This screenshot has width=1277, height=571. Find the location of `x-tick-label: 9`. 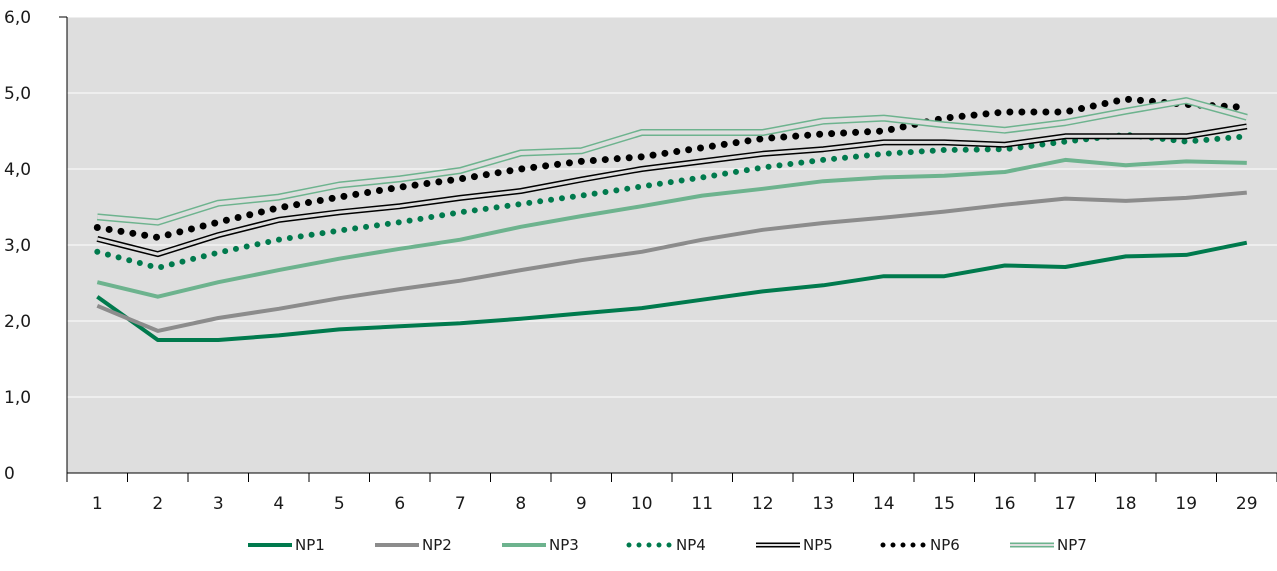

x-tick-label: 9 is located at coordinates (581, 504).